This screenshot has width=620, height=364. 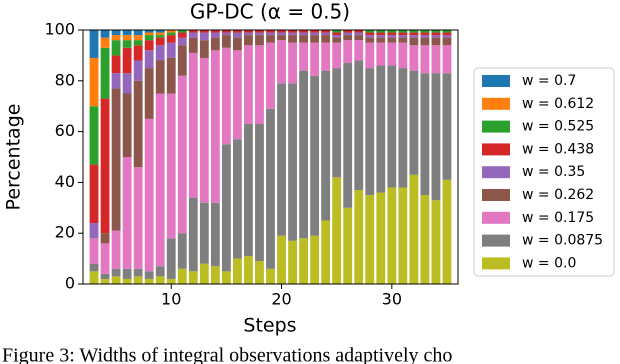 I want to click on x-tick-label: 30, so click(x=392, y=299).